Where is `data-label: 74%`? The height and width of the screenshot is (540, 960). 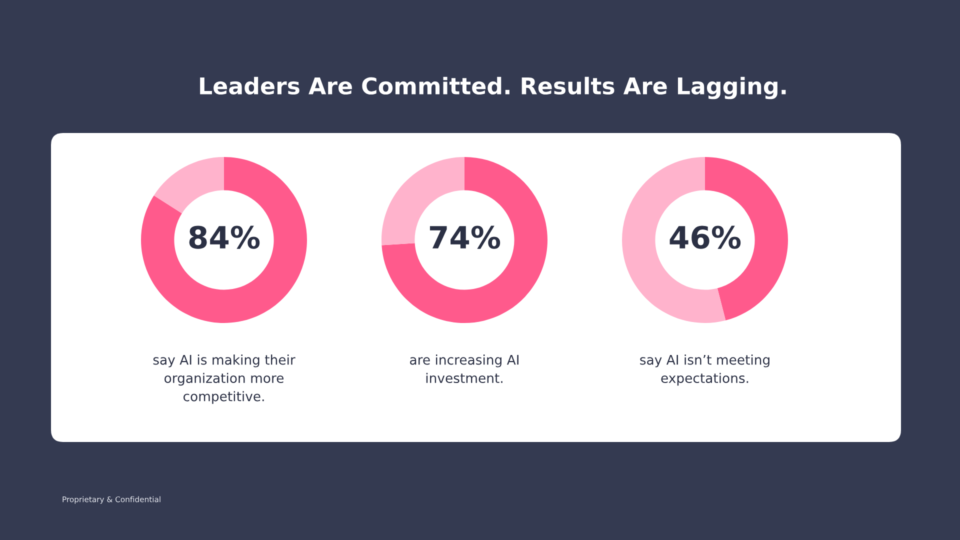 data-label: 74% is located at coordinates (465, 237).